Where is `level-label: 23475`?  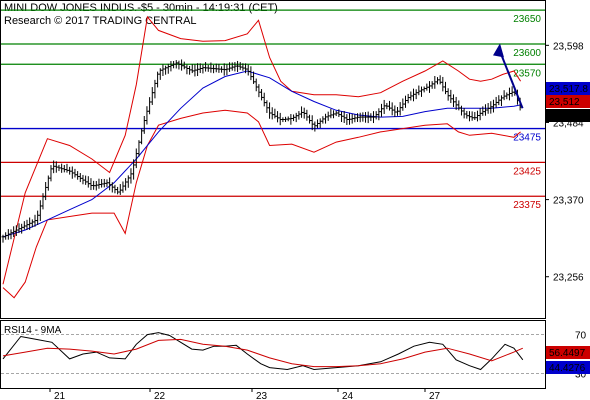
level-label: 23475 is located at coordinates (527, 138).